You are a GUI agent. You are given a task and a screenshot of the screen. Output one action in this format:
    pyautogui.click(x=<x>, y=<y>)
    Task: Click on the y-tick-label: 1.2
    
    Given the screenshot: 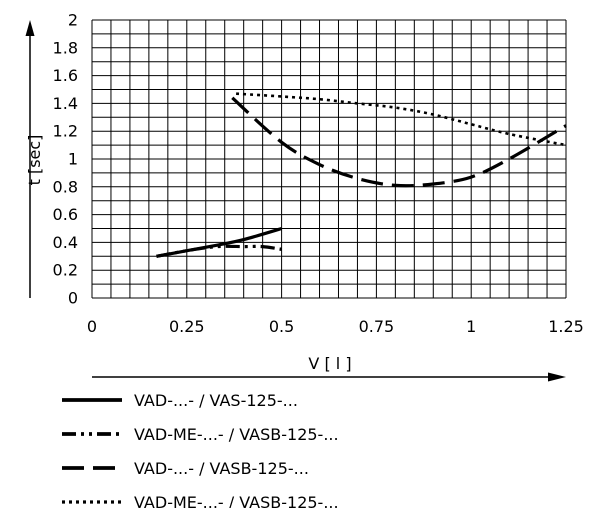 What is the action you would take?
    pyautogui.click(x=65, y=131)
    